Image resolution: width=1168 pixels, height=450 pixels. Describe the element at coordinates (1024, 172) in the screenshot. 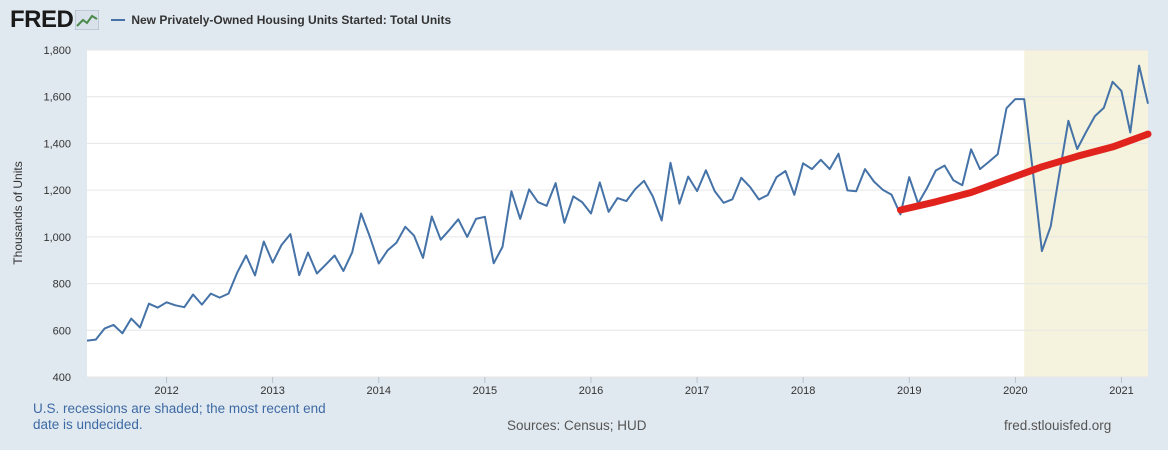

I see `trend-line` at that location.